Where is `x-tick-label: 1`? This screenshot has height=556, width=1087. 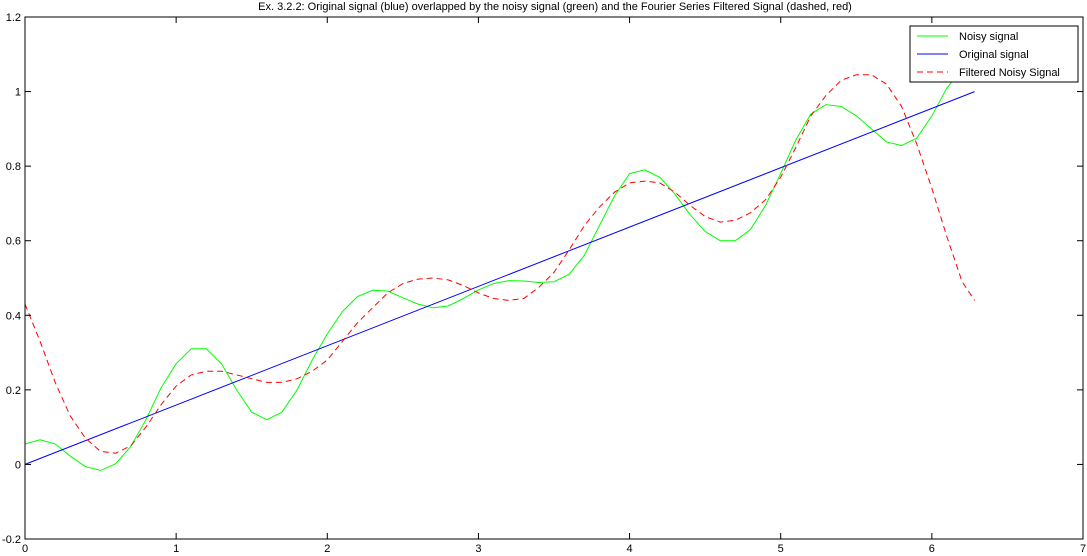
x-tick-label: 1 is located at coordinates (176, 549).